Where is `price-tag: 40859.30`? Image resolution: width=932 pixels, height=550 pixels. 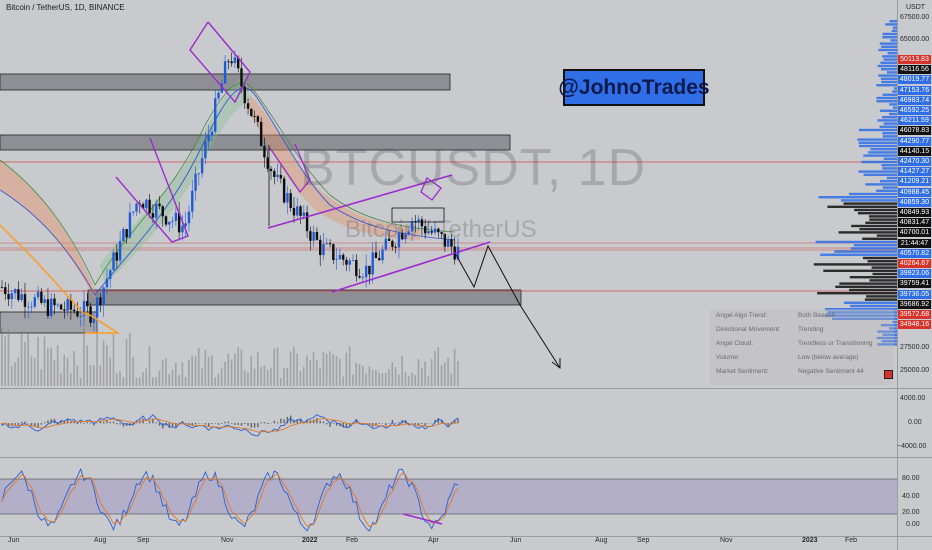 price-tag: 40859.30 is located at coordinates (914, 202).